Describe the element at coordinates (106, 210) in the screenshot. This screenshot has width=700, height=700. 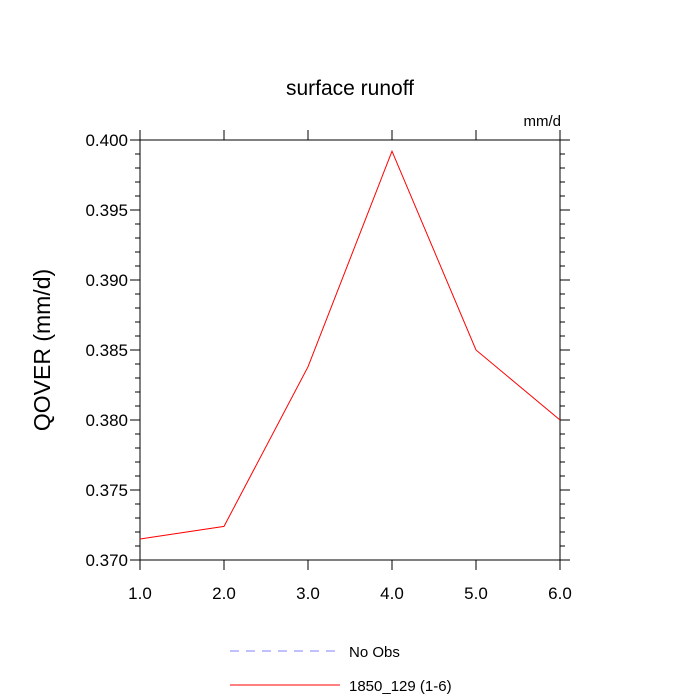
I see `y-tick-label: 0.395` at that location.